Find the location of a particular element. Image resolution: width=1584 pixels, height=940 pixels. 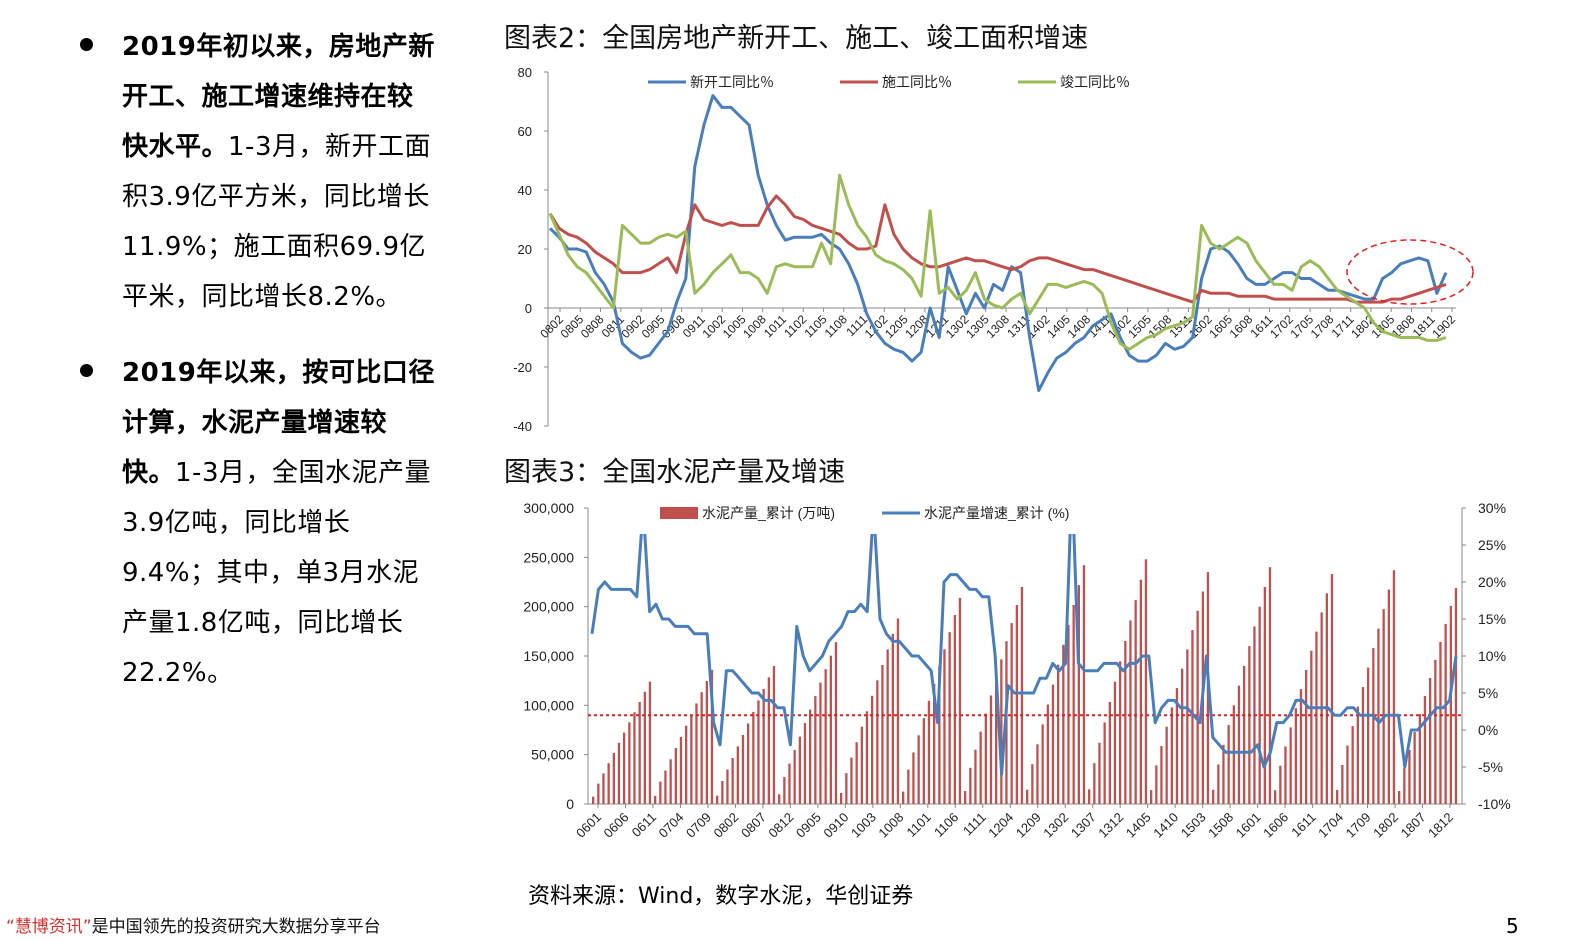

fig3-x-tick-label: 1802 is located at coordinates (1385, 825).